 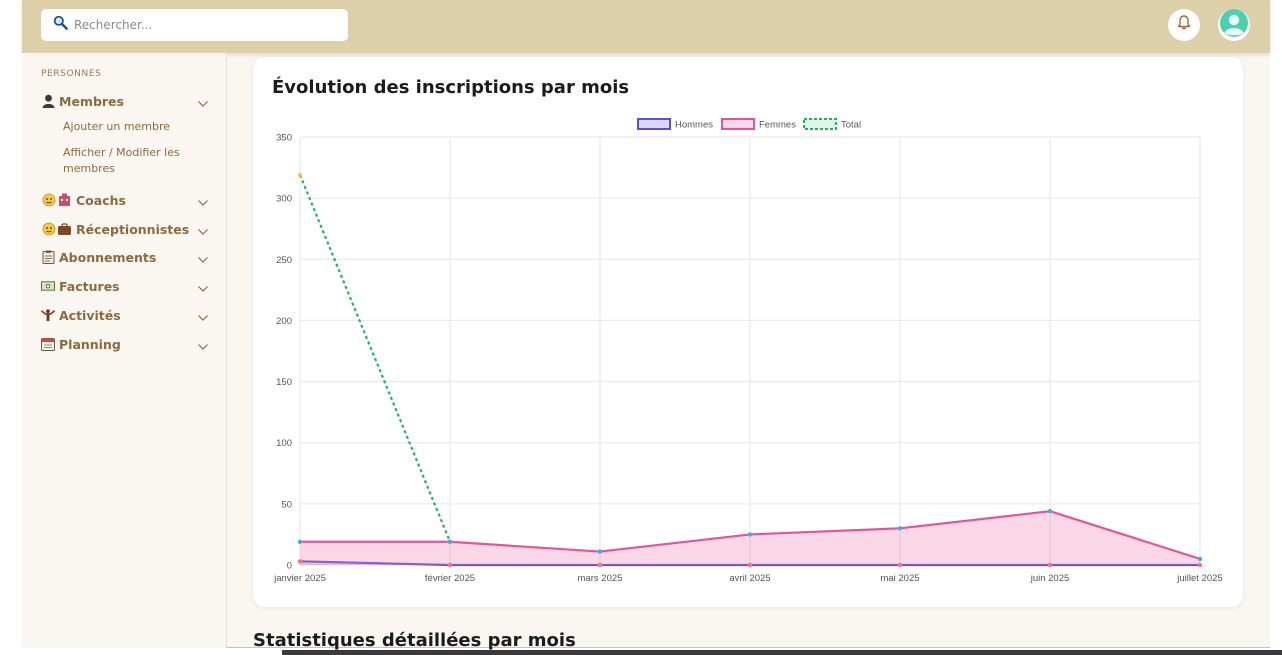 What do you see at coordinates (750, 538) in the screenshot?
I see `series-area-femmes` at bounding box center [750, 538].